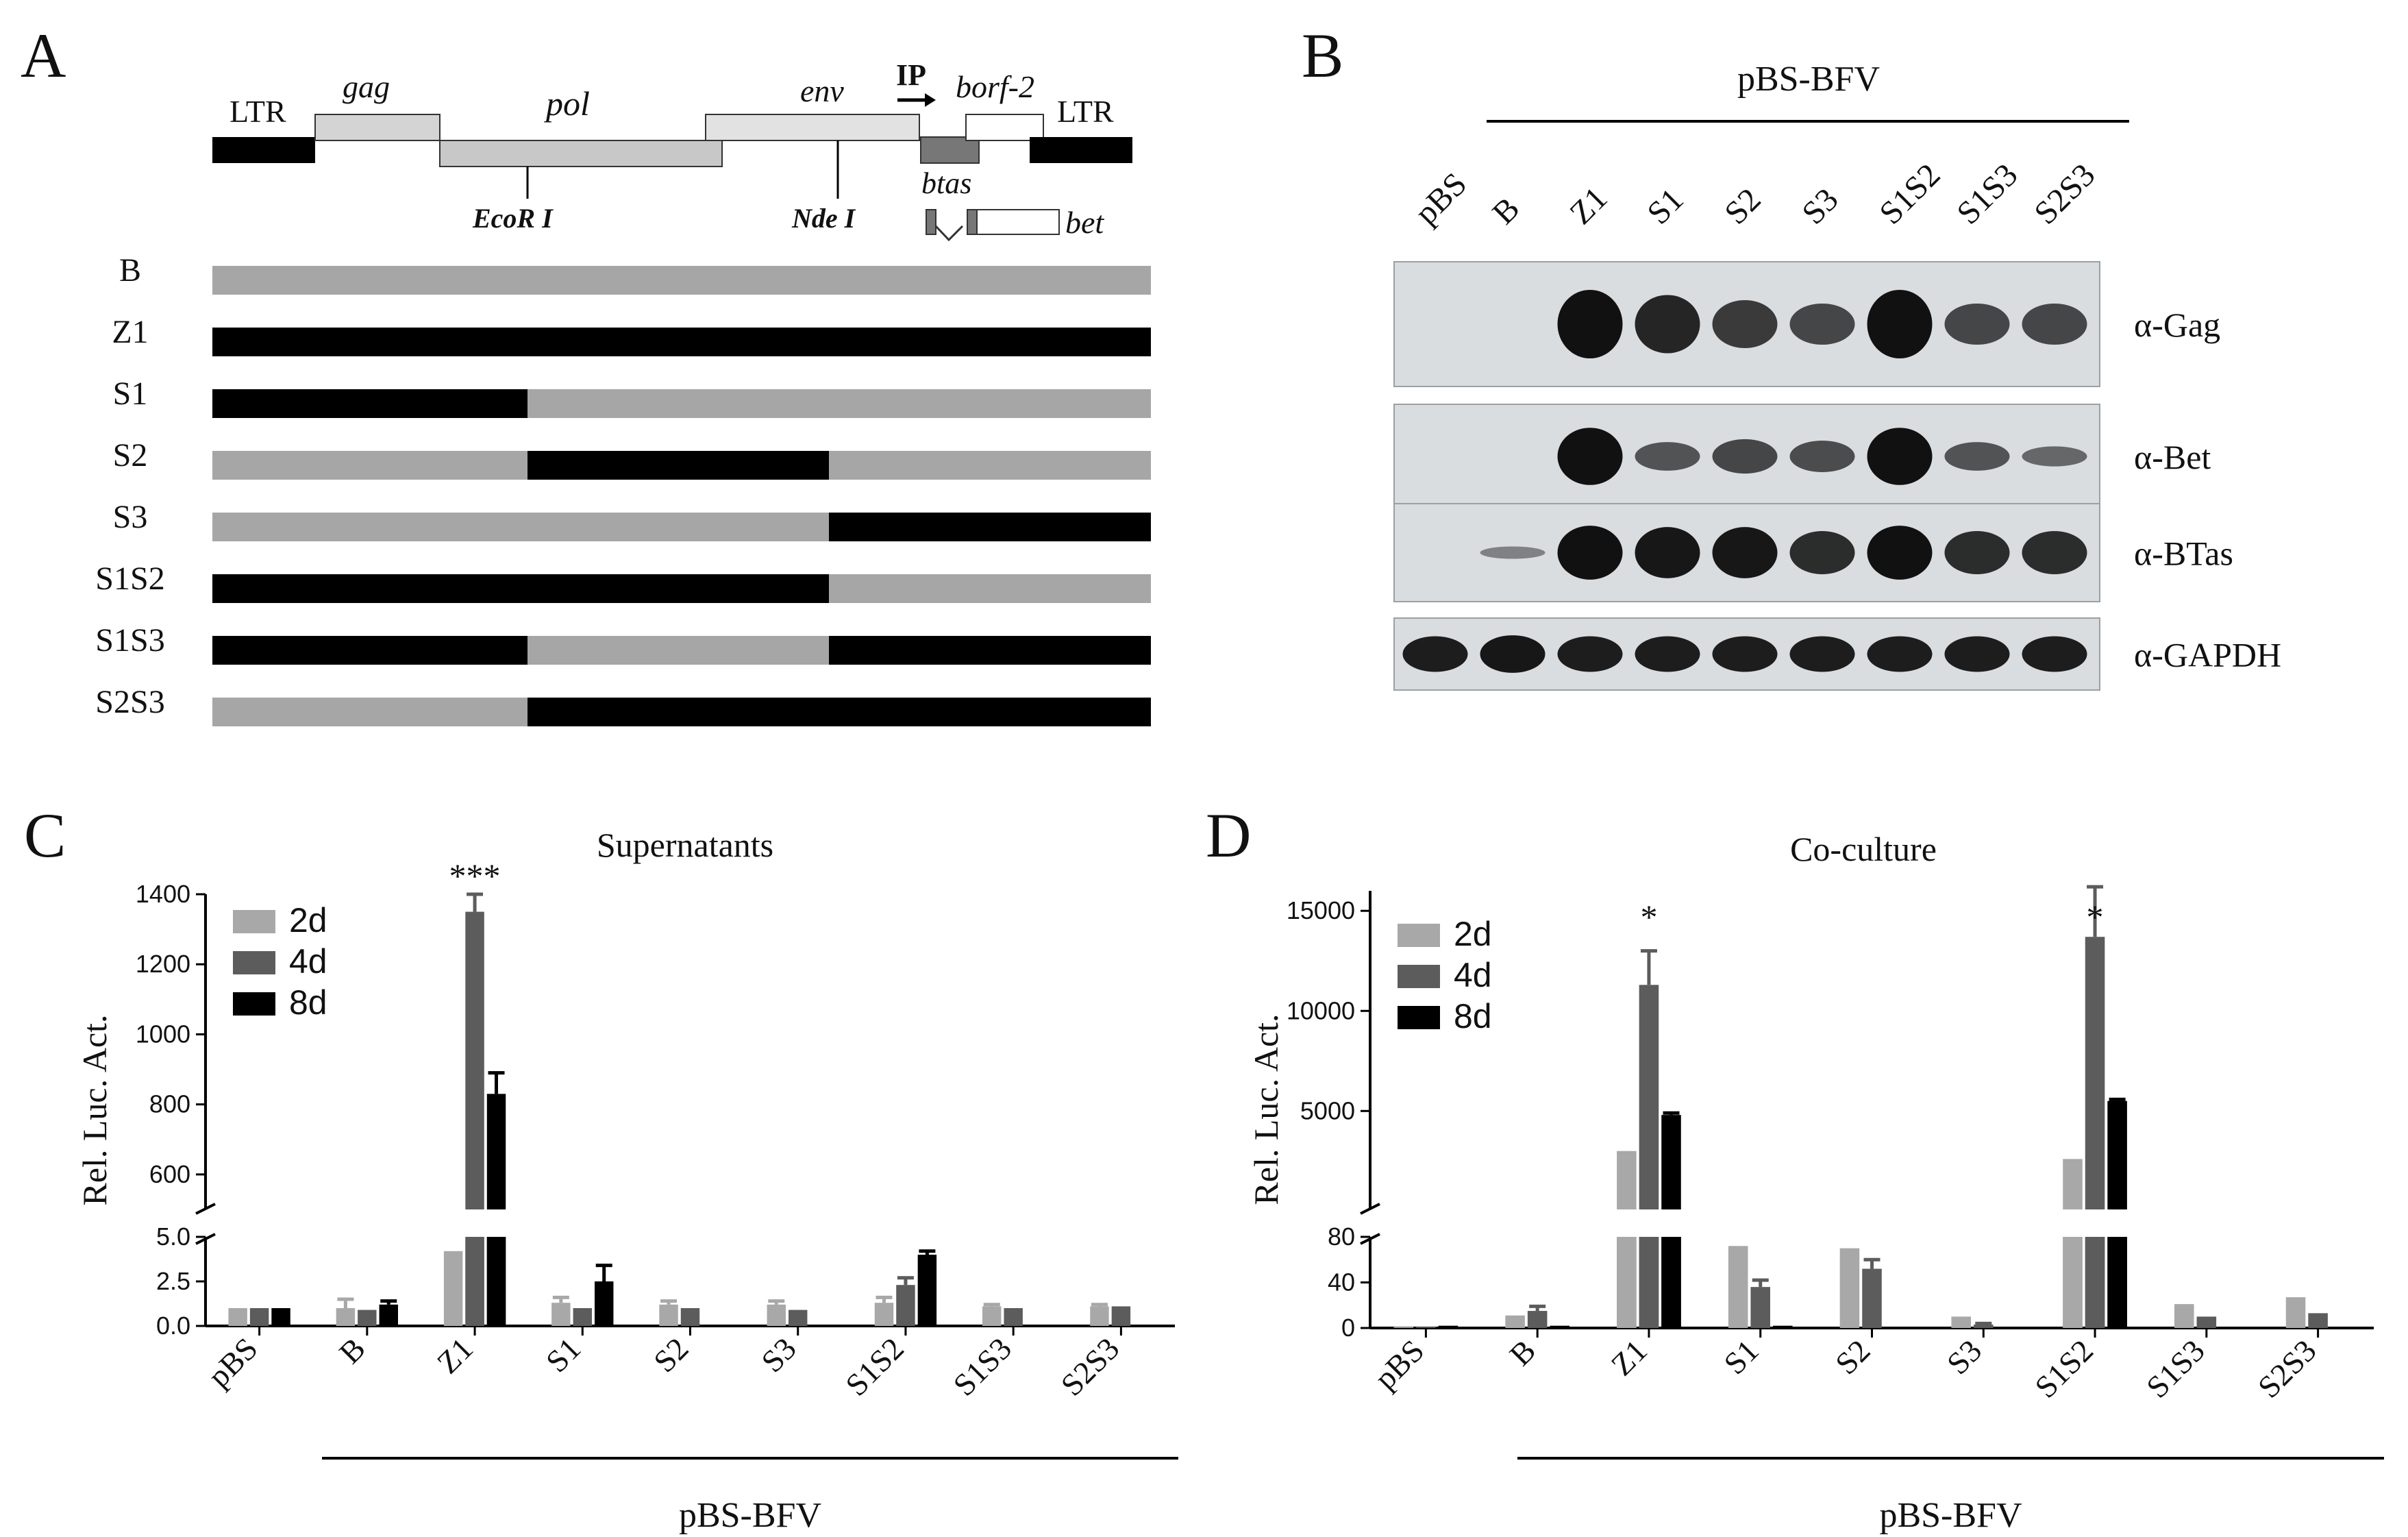  What do you see at coordinates (1370, 1209) in the screenshot?
I see `axis-break-mark` at bounding box center [1370, 1209].